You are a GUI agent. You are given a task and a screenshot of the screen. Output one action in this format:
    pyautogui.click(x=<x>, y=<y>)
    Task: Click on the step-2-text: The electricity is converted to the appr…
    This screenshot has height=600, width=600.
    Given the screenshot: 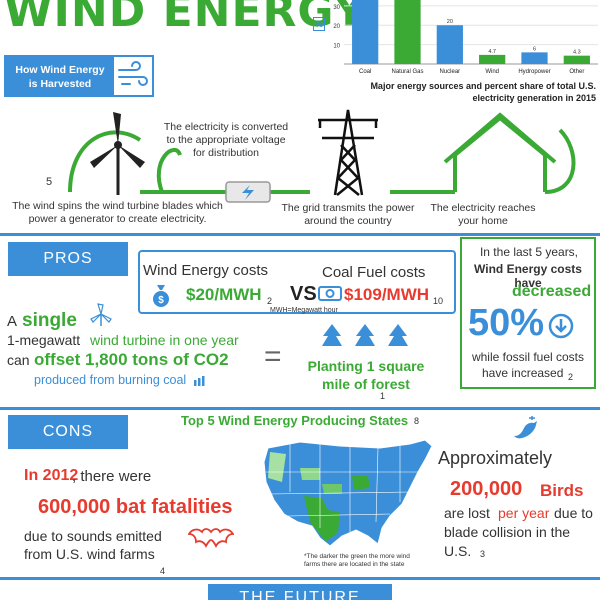 What is the action you would take?
    pyautogui.click(x=226, y=140)
    